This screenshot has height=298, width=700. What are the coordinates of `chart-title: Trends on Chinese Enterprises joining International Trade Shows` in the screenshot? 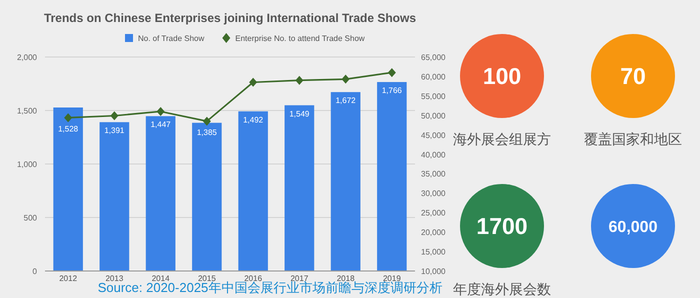 It's located at (230, 18).